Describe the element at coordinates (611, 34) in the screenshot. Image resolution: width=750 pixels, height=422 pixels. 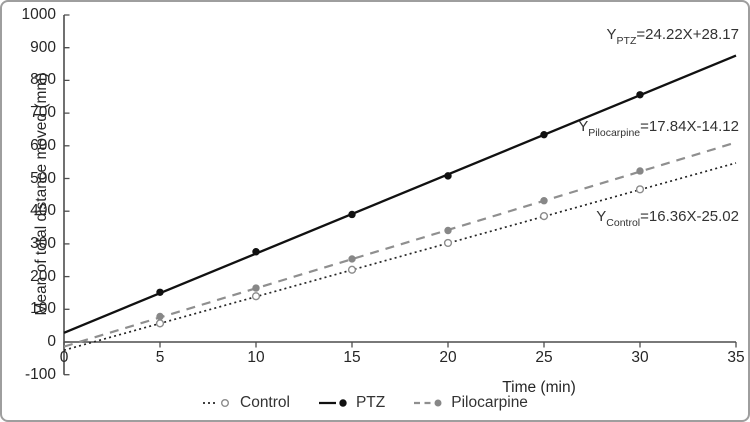
I see `equation-ptz-base: Y` at that location.